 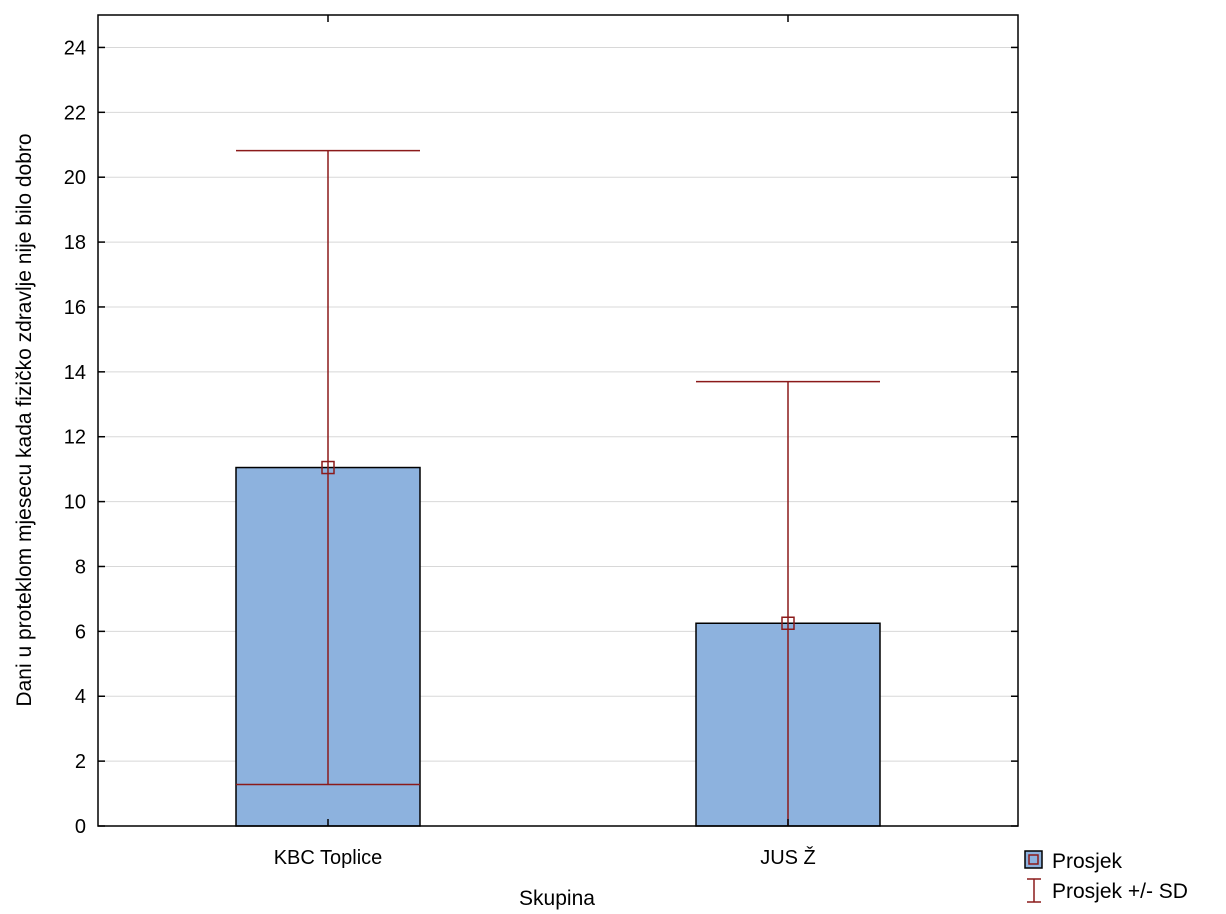 What do you see at coordinates (788, 857) in the screenshot?
I see `x-tick-label: JUS Ž` at bounding box center [788, 857].